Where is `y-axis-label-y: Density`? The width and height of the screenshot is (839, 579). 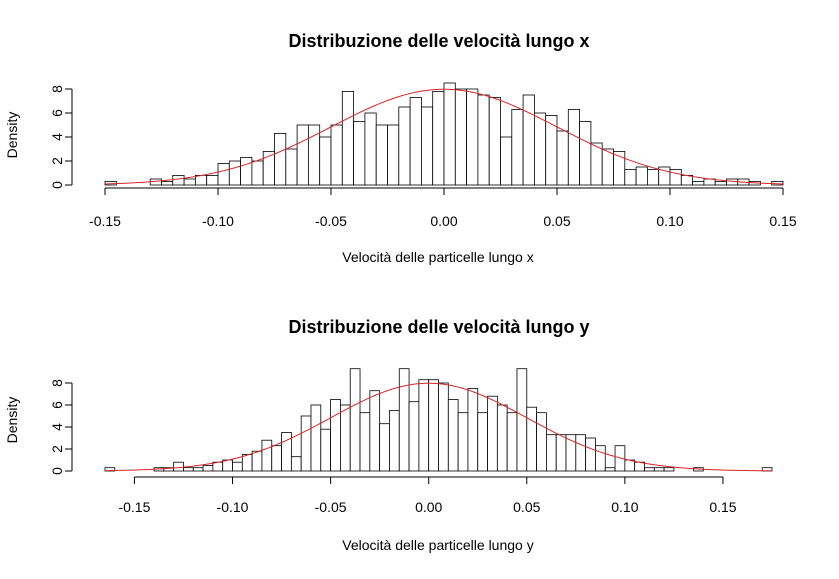
y-axis-label-y: Density is located at coordinates (12, 420).